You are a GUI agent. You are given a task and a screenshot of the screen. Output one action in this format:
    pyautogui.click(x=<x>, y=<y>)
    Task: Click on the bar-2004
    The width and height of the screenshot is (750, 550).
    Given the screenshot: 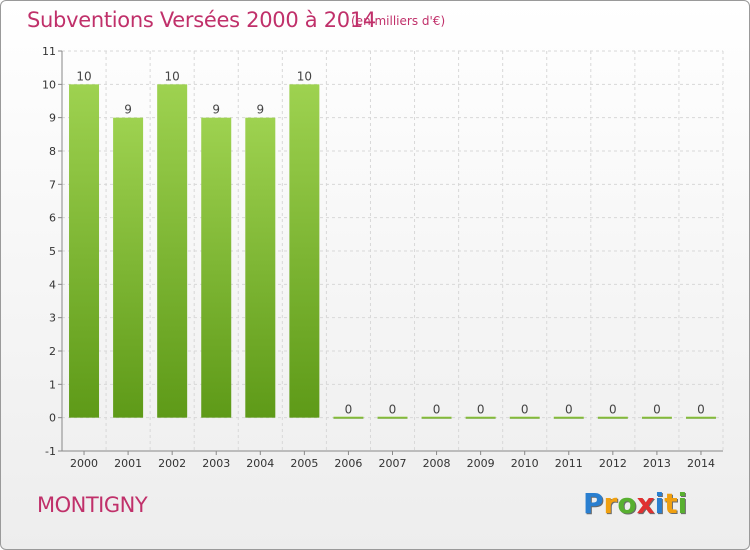 What is the action you would take?
    pyautogui.click(x=260, y=267)
    